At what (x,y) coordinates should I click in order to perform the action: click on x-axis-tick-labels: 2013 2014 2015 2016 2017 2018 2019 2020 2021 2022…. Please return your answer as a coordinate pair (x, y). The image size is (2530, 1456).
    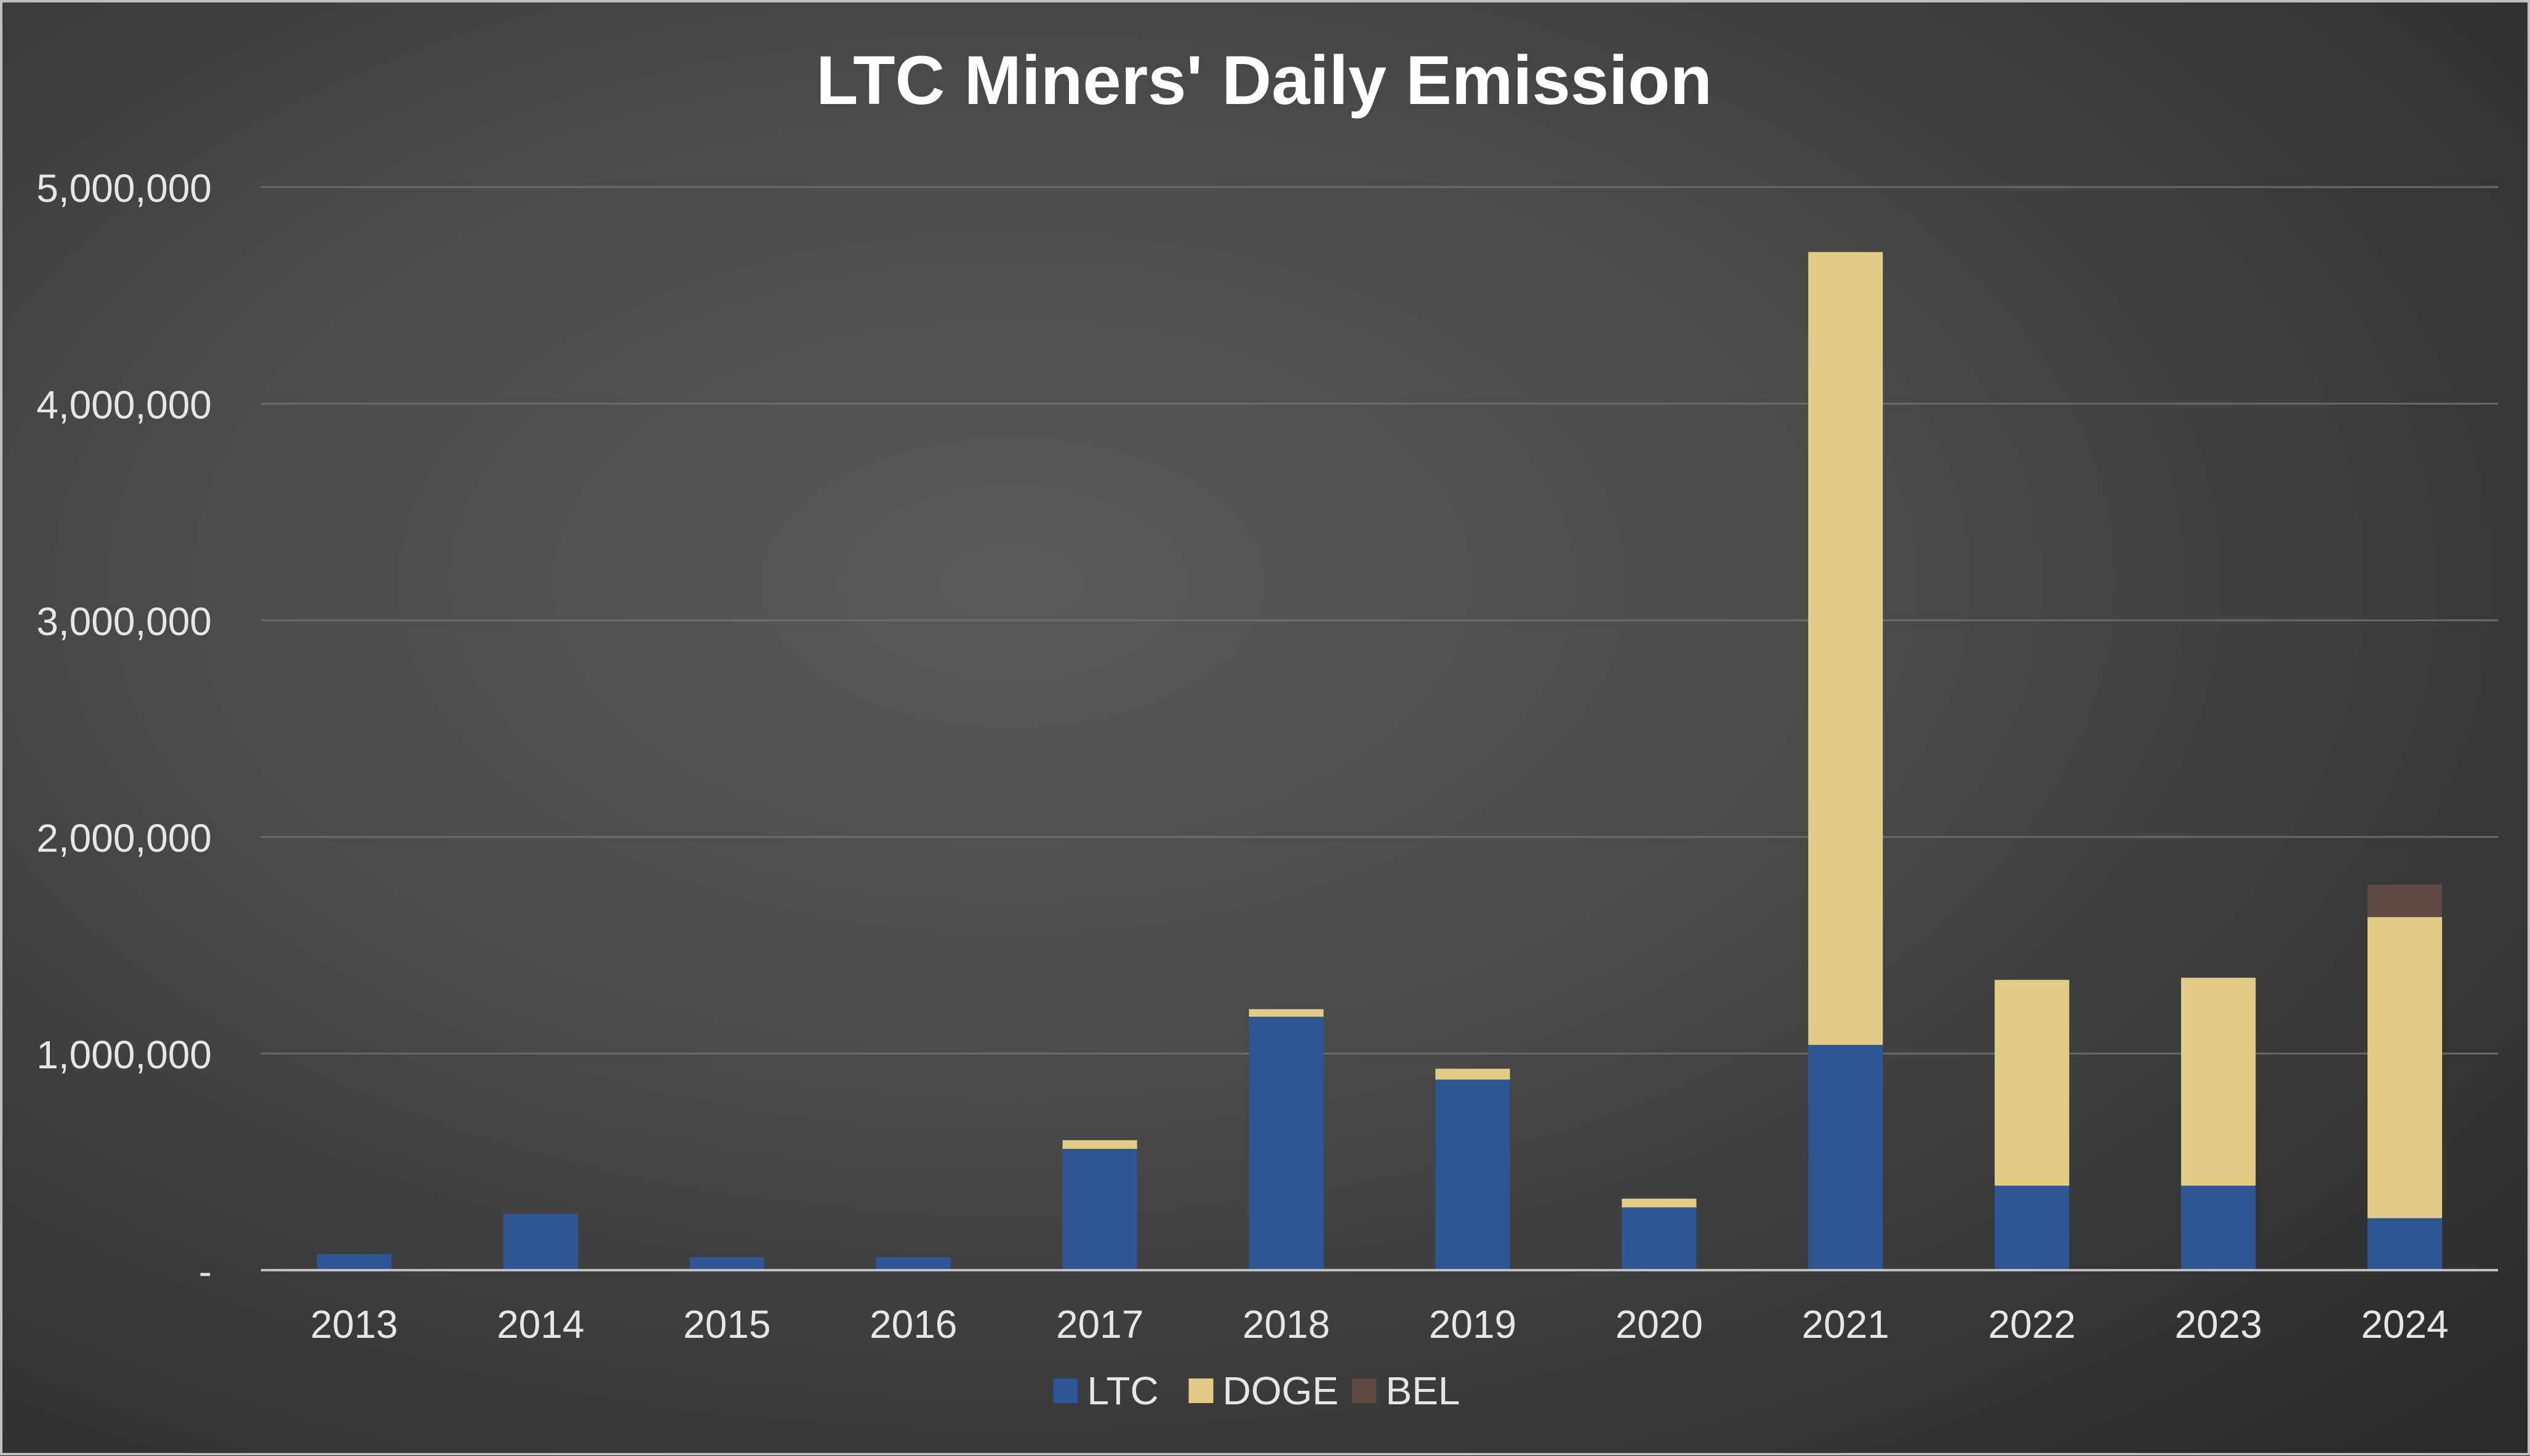
    Looking at the image, I should click on (1379, 1324).